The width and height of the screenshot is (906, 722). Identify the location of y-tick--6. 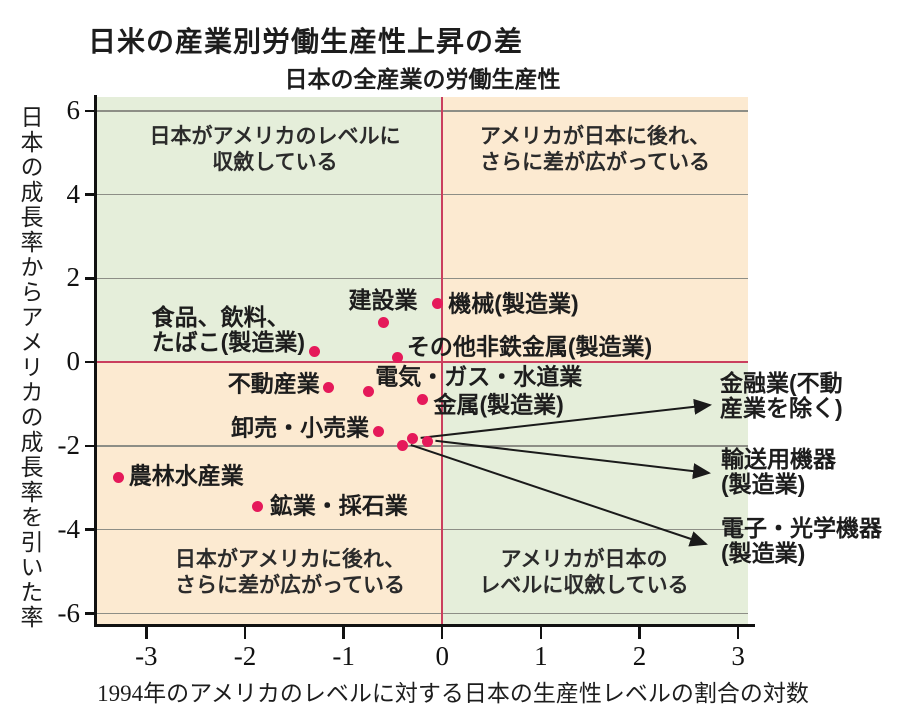
(90, 613).